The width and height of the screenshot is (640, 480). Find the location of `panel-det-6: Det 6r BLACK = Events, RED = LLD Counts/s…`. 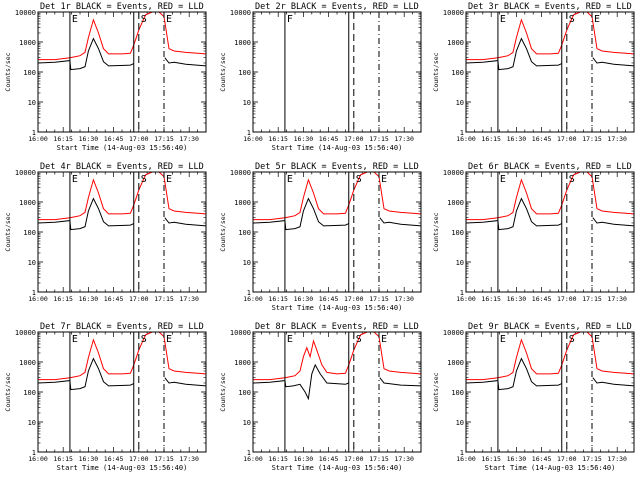

panel-det-6: Det 6r BLACK = Events, RED = LLD Counts/s… is located at coordinates (533, 232).